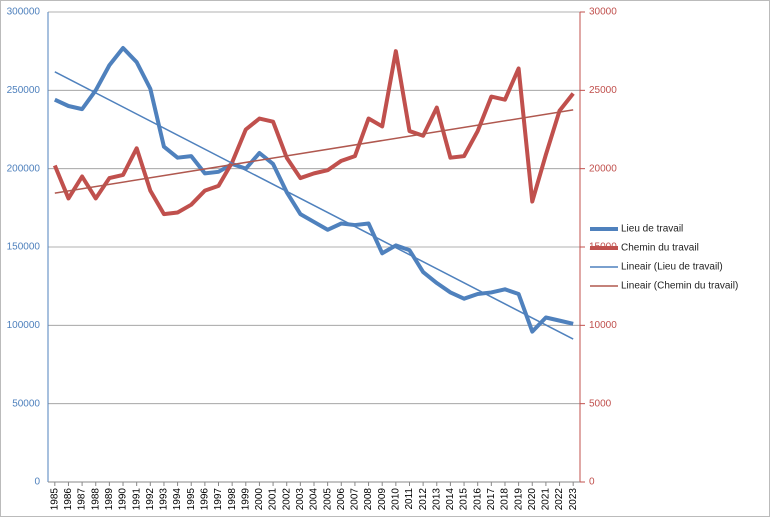 The image size is (770, 517). Describe the element at coordinates (573, 499) in the screenshot. I see `x-tick-label: 2023` at that location.